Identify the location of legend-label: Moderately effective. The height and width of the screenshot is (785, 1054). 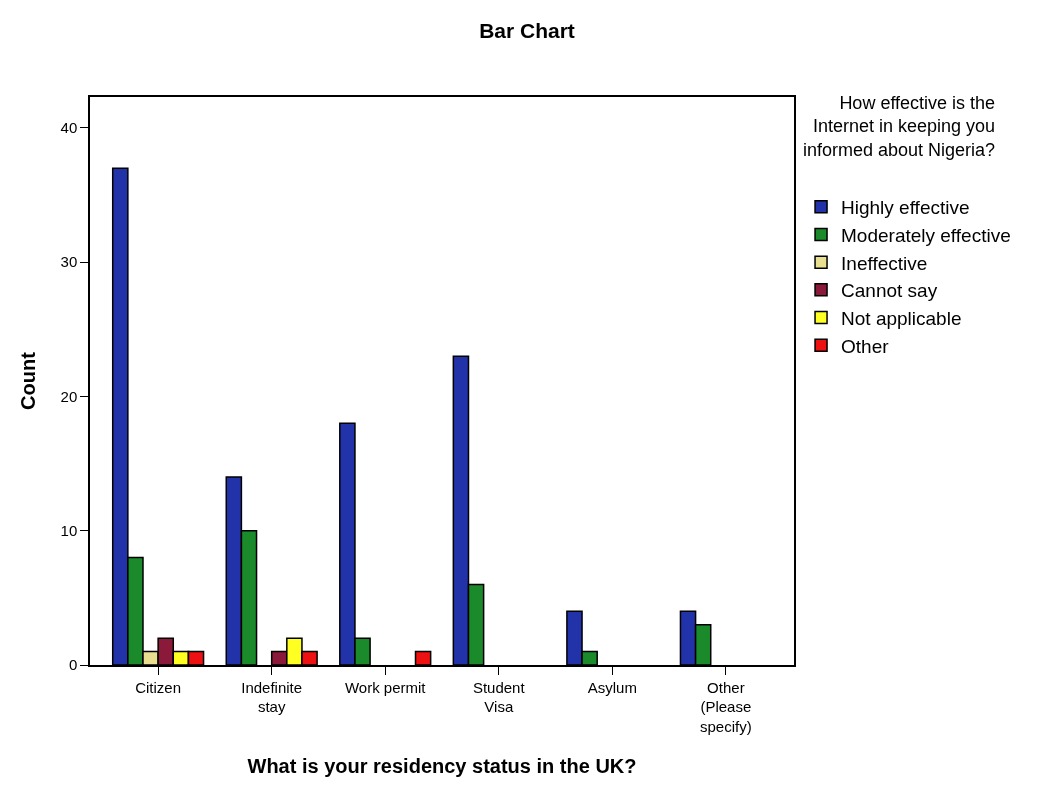
(926, 235).